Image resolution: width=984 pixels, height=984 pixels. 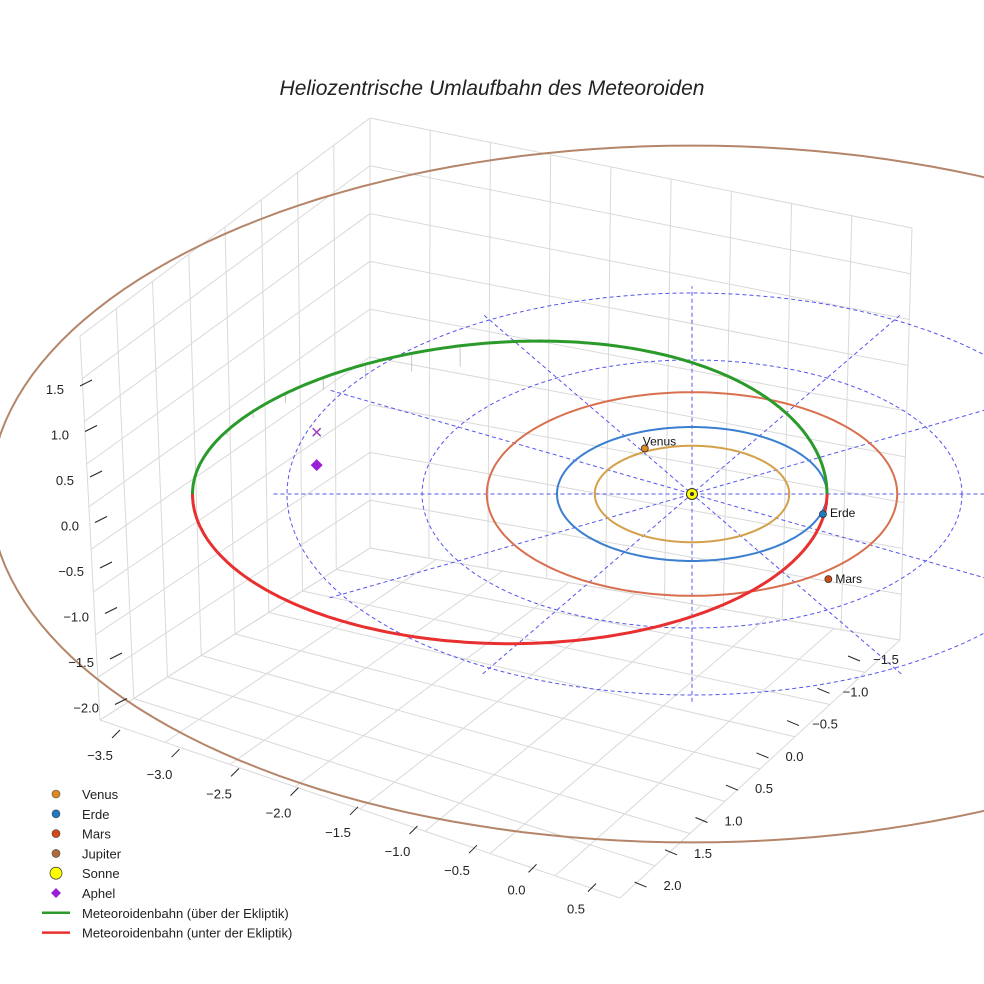 I want to click on y-axis-ticks: −1.5 −1.0 −0.5 0.0 0.5 1.0 1.5 2.0, so click(x=766, y=772).